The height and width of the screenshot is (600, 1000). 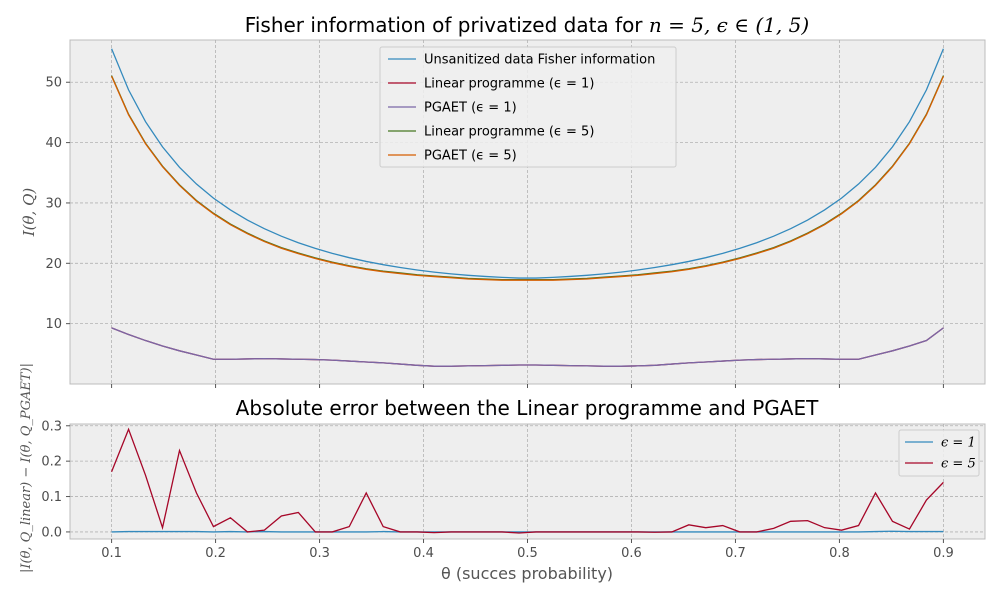 What do you see at coordinates (51, 497) in the screenshot?
I see `bottom-y-tick-label: 0.1` at bounding box center [51, 497].